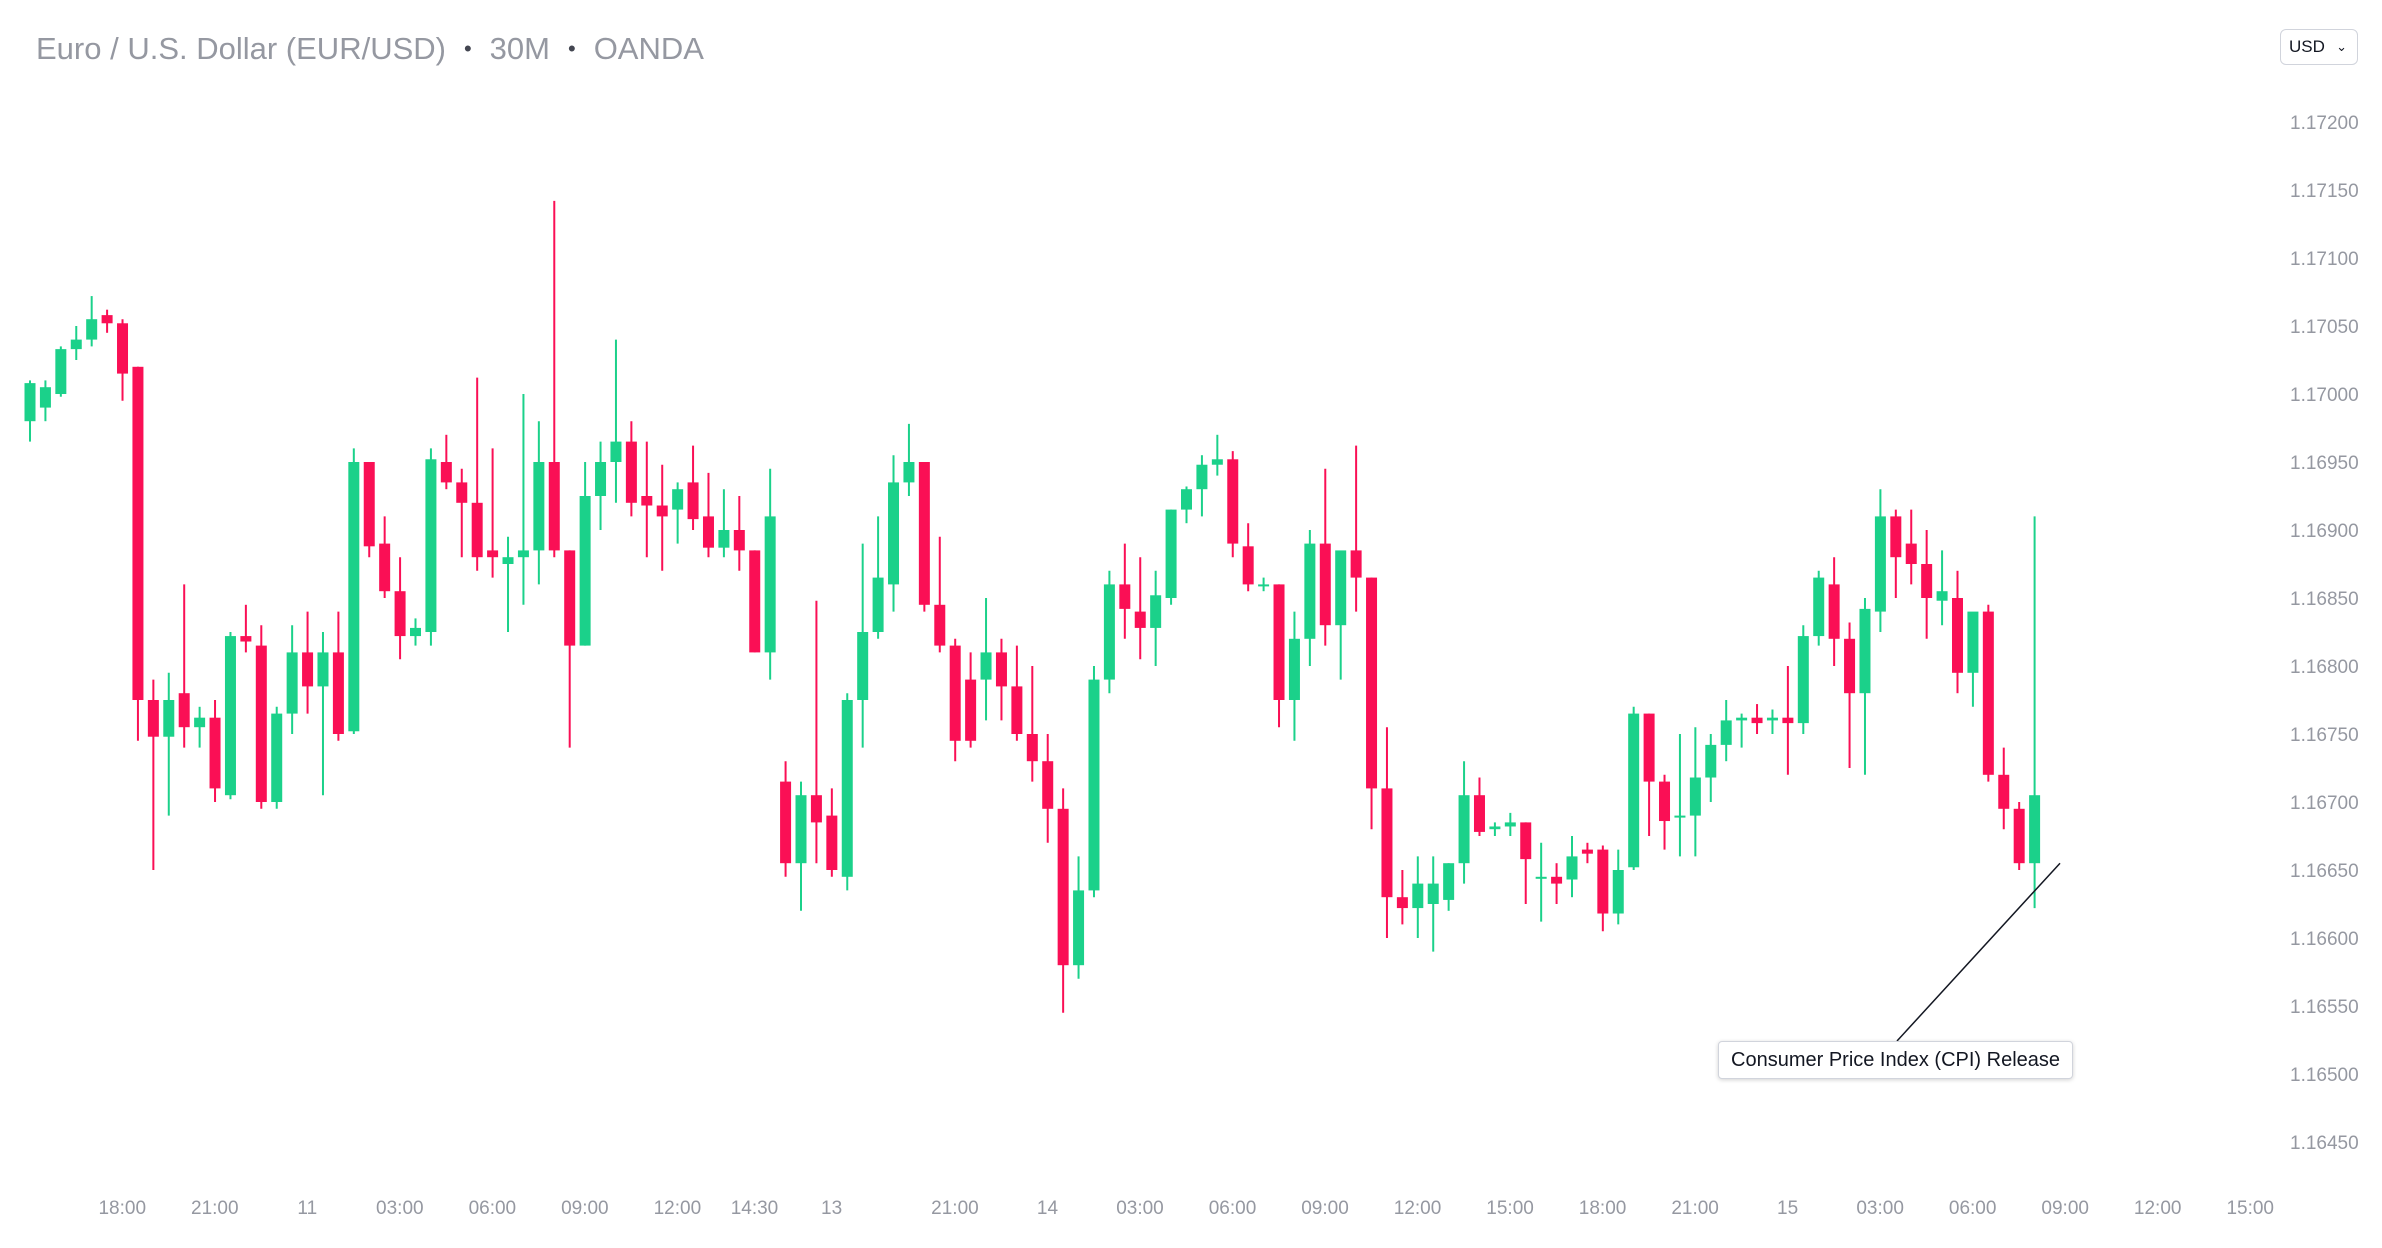 The height and width of the screenshot is (1248, 2382). What do you see at coordinates (1896, 1060) in the screenshot?
I see `cpi-annotation-label: Consumer Price Index (CPI) Release` at bounding box center [1896, 1060].